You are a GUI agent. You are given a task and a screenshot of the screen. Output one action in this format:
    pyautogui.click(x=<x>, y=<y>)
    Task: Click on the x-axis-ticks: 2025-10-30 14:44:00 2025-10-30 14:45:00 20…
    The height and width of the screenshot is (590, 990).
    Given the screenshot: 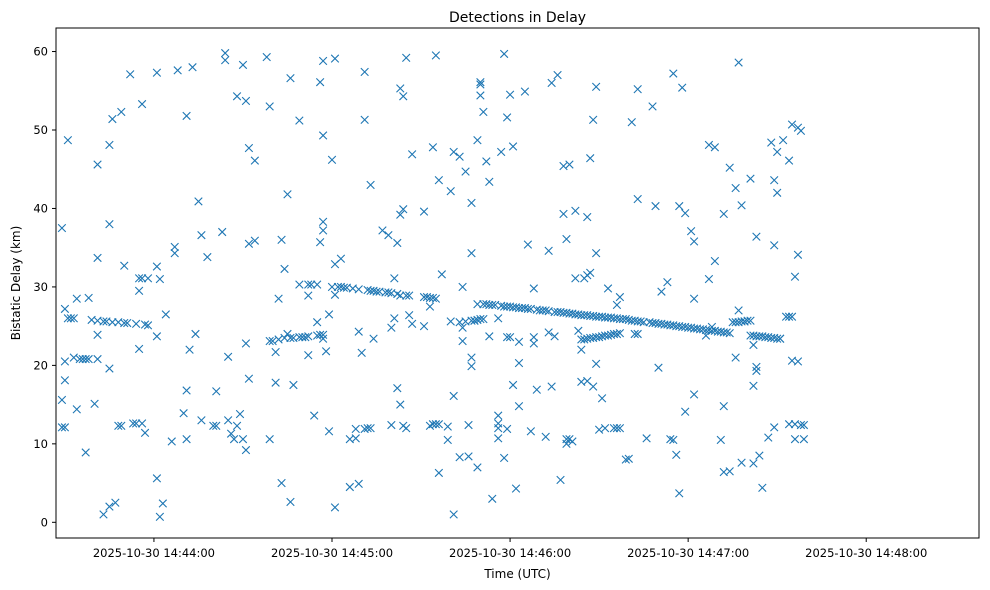 What is the action you would take?
    pyautogui.click(x=510, y=549)
    